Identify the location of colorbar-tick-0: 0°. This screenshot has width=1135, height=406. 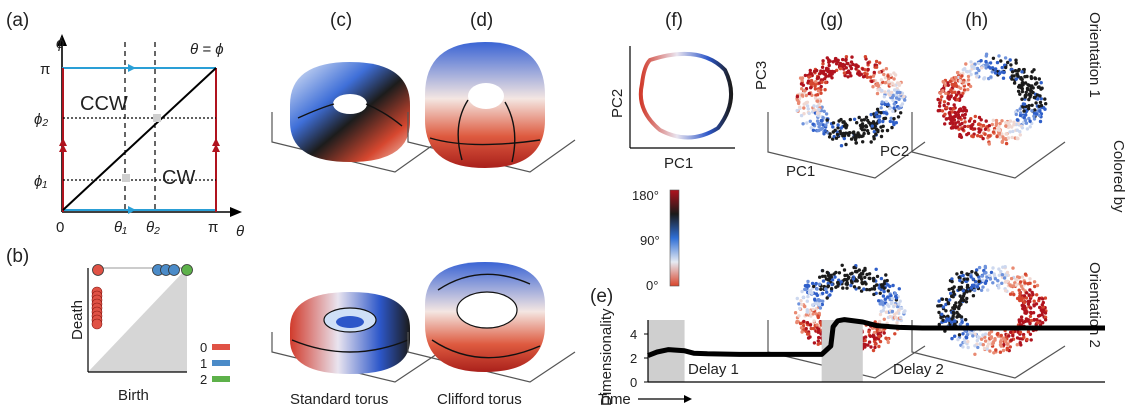
(652, 285).